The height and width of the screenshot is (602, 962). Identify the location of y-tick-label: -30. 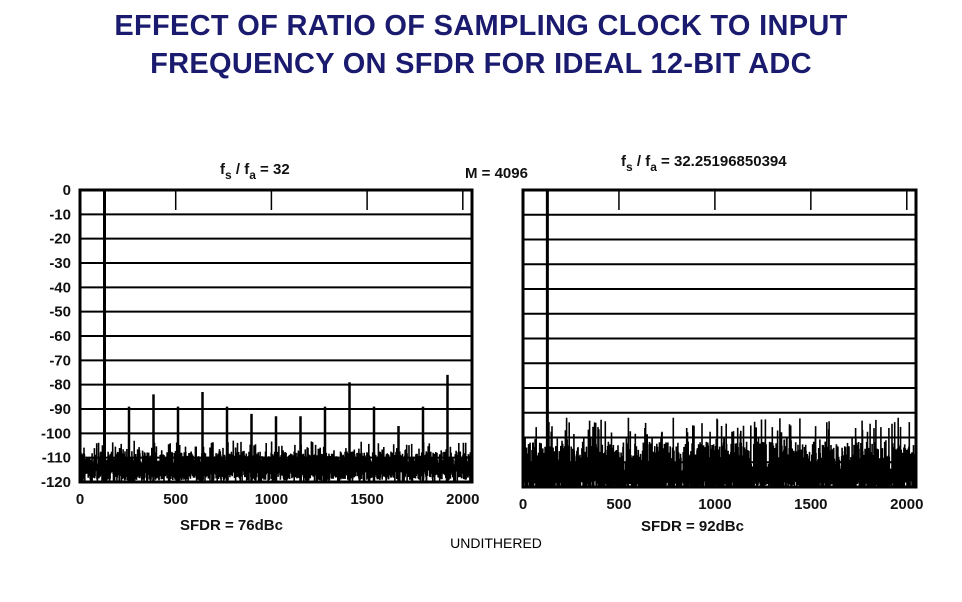
(60, 263).